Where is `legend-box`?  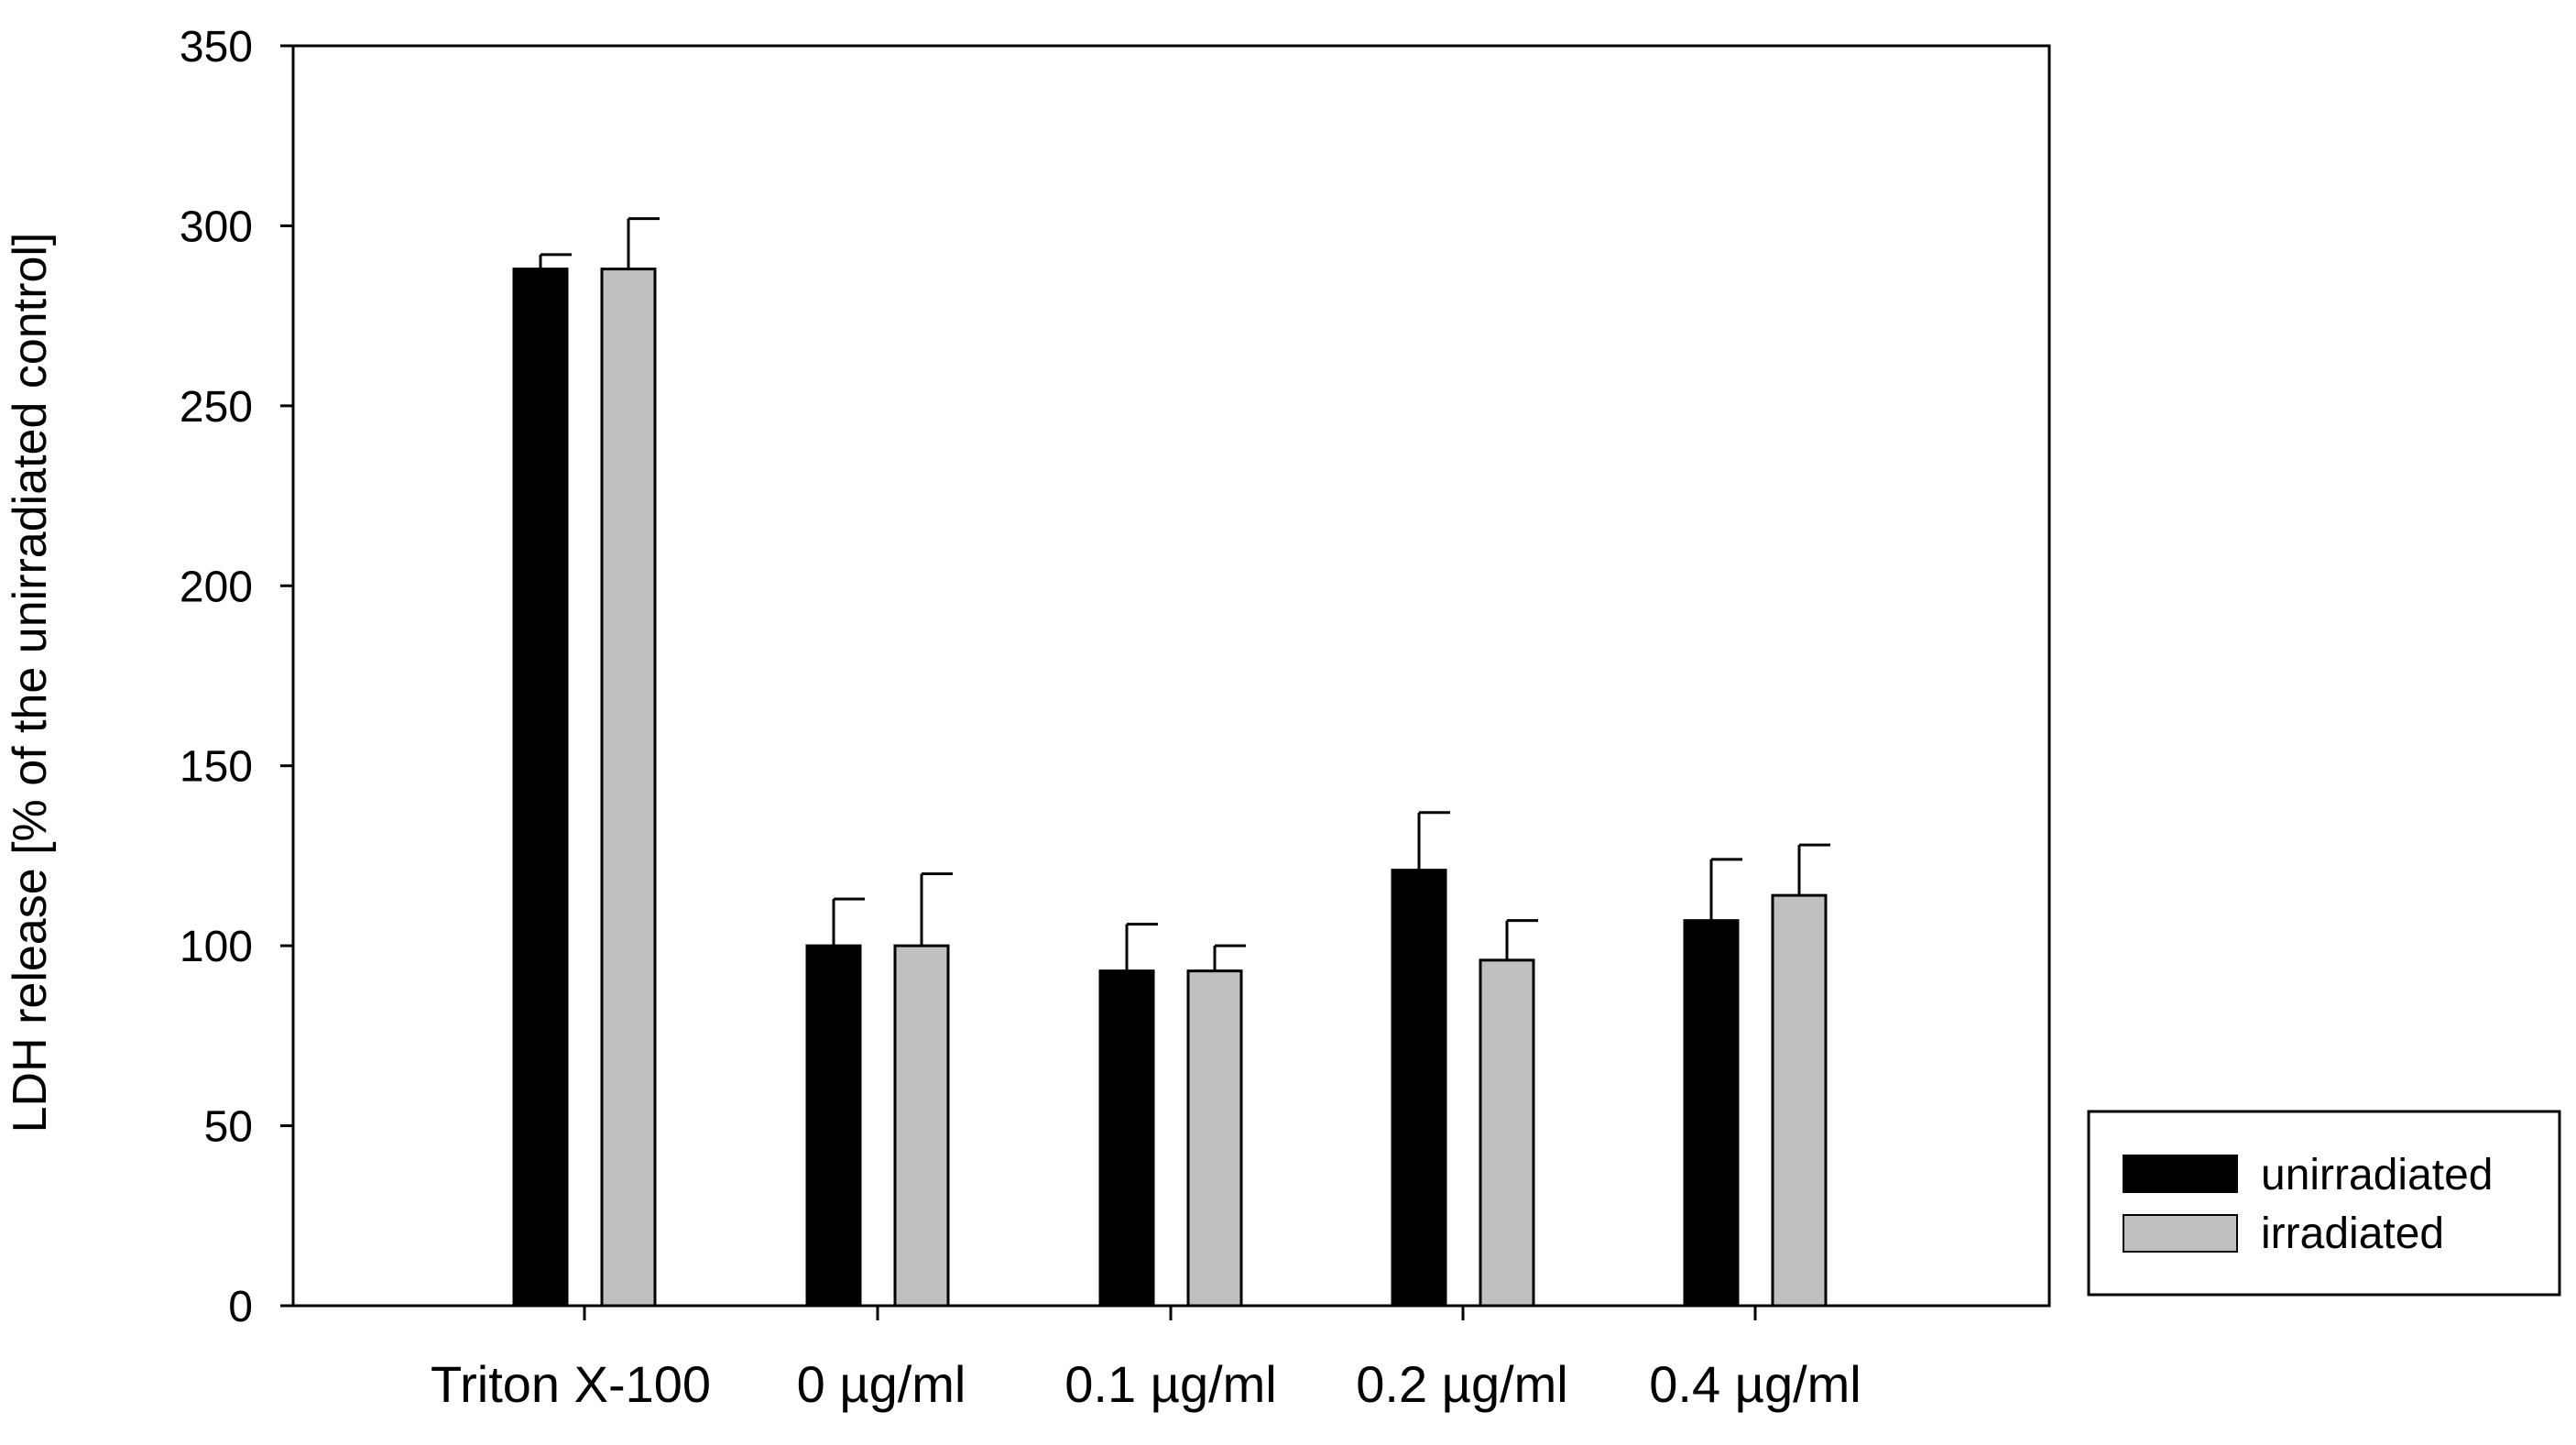 legend-box is located at coordinates (2324, 1204).